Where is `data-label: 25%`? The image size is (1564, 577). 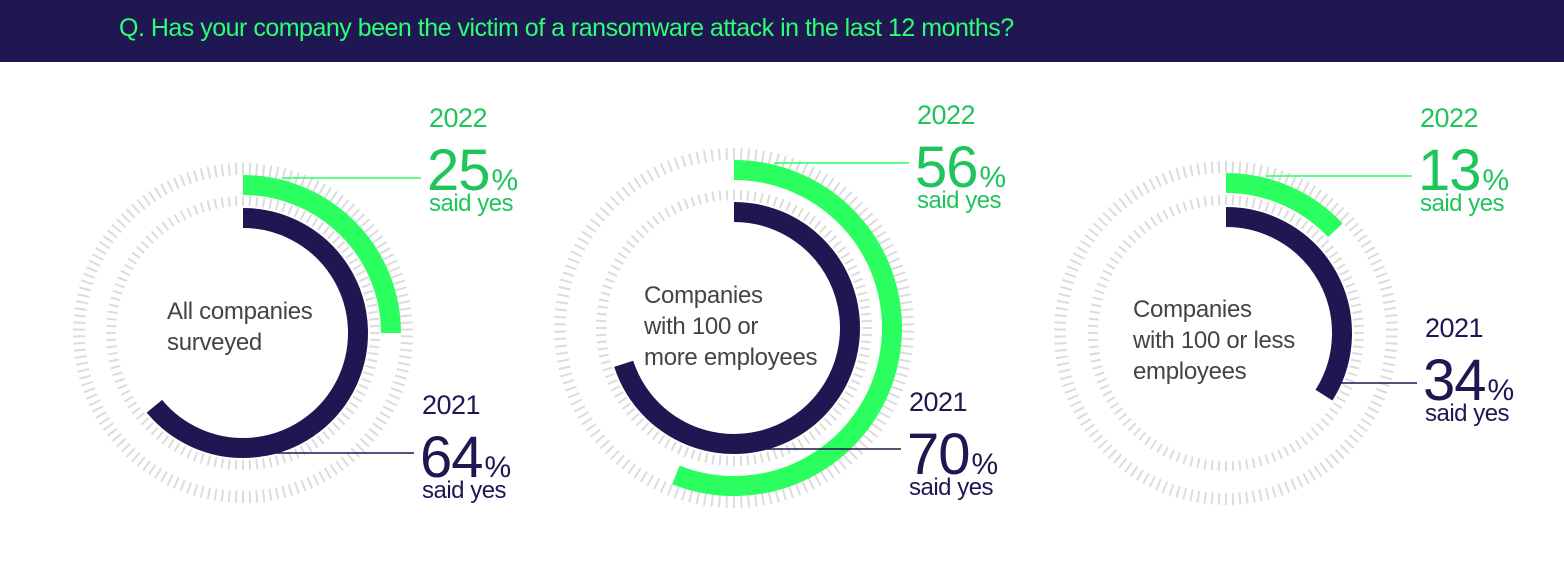
data-label: 25% is located at coordinates (472, 170).